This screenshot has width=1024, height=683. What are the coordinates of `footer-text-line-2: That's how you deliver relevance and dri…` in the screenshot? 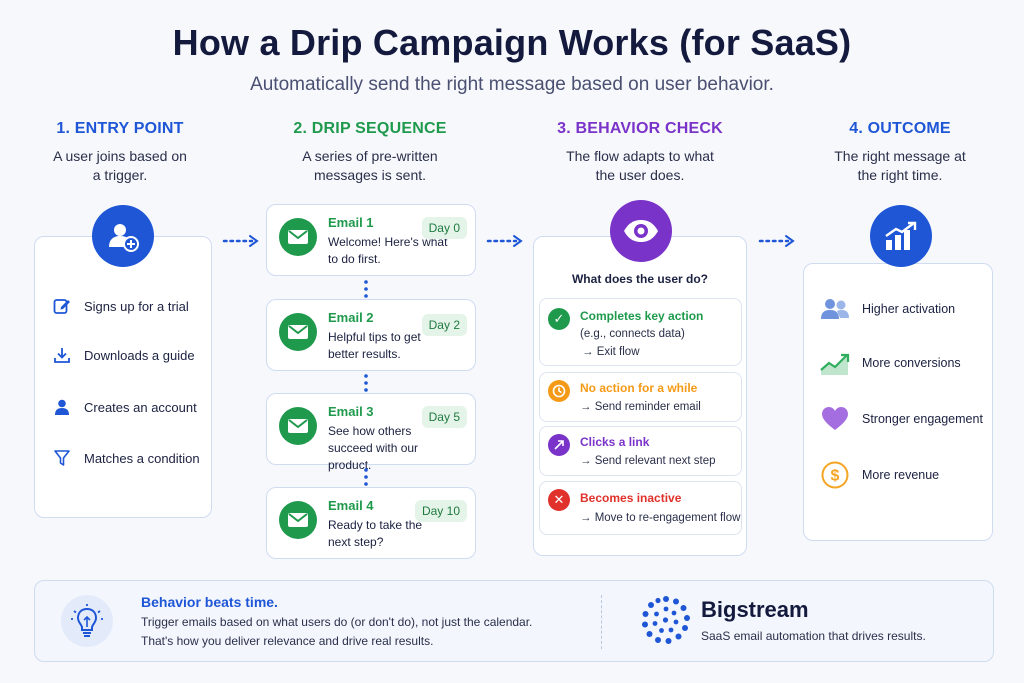 It's located at (287, 641).